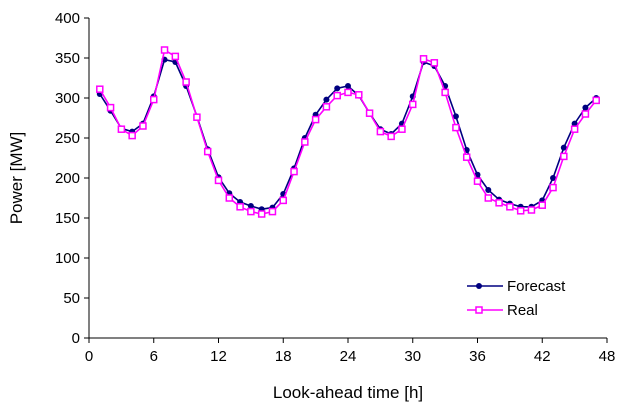  I want to click on x-tick-label: 0, so click(89, 356).